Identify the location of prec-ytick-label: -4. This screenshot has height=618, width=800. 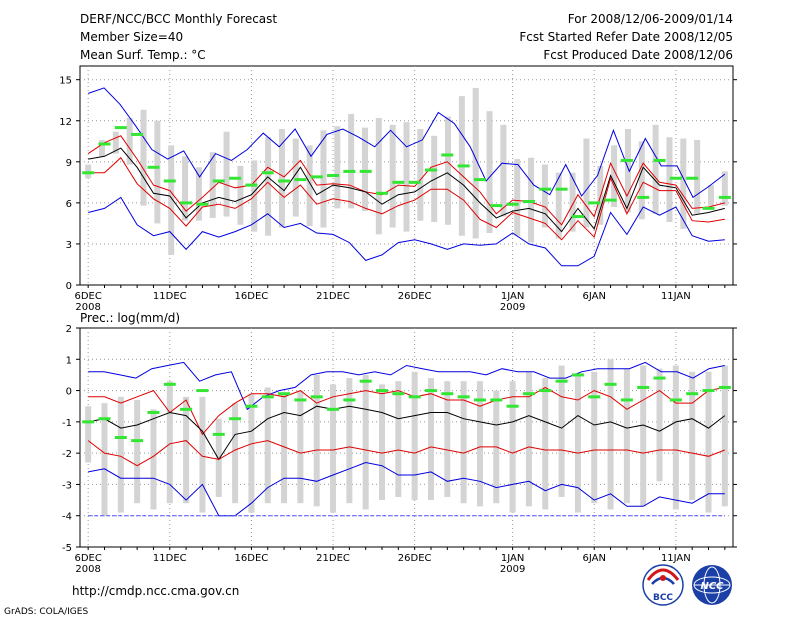
(67, 517).